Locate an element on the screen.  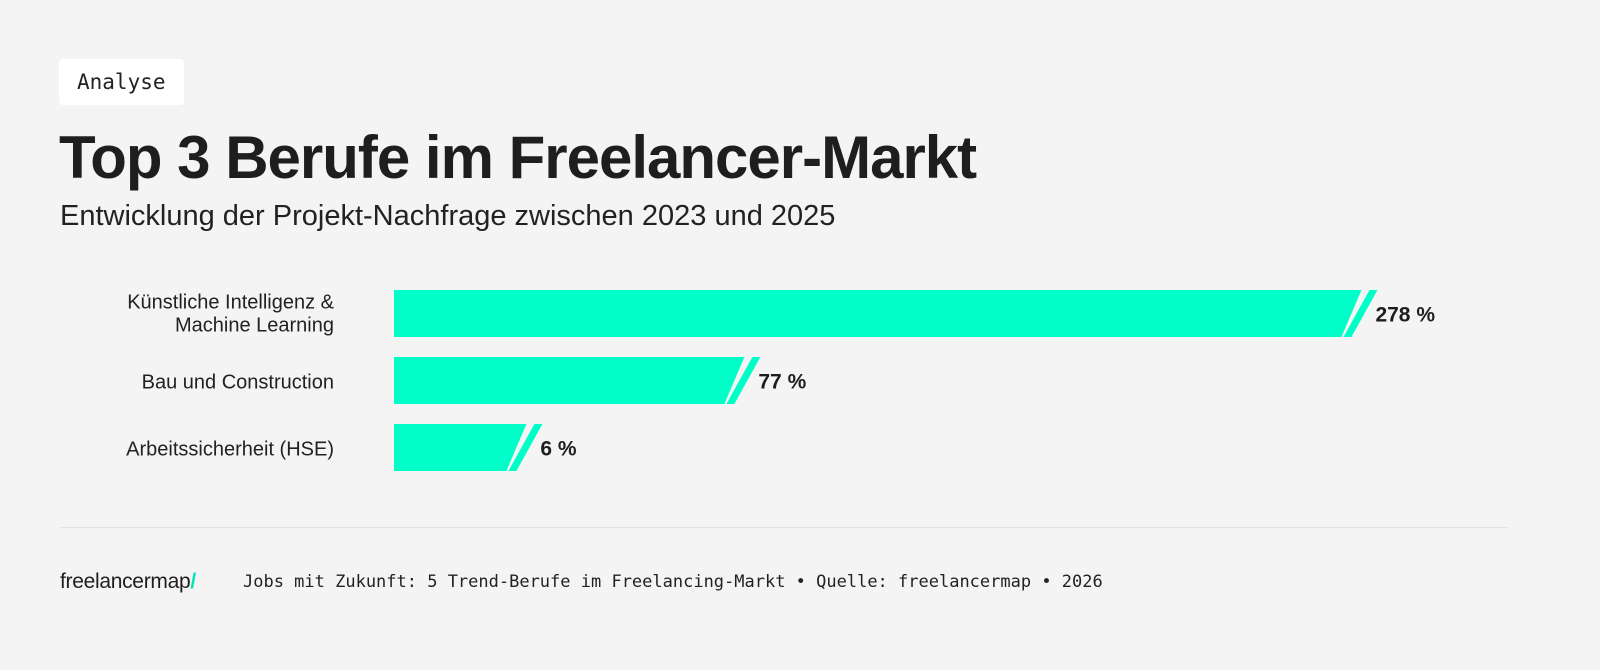
divider is located at coordinates (784, 527).